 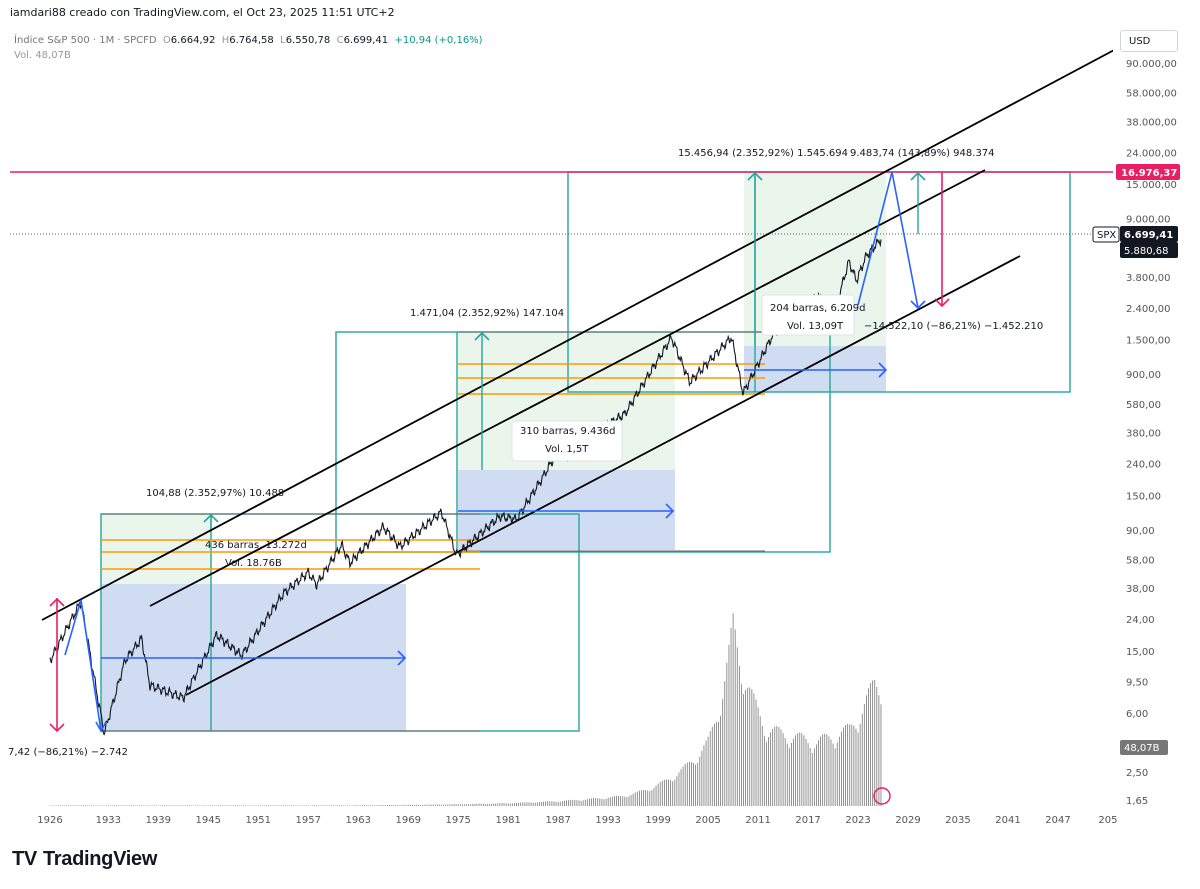 I want to click on annotation-12: 7,42 (−86,21%) −2.742, so click(x=68, y=752).